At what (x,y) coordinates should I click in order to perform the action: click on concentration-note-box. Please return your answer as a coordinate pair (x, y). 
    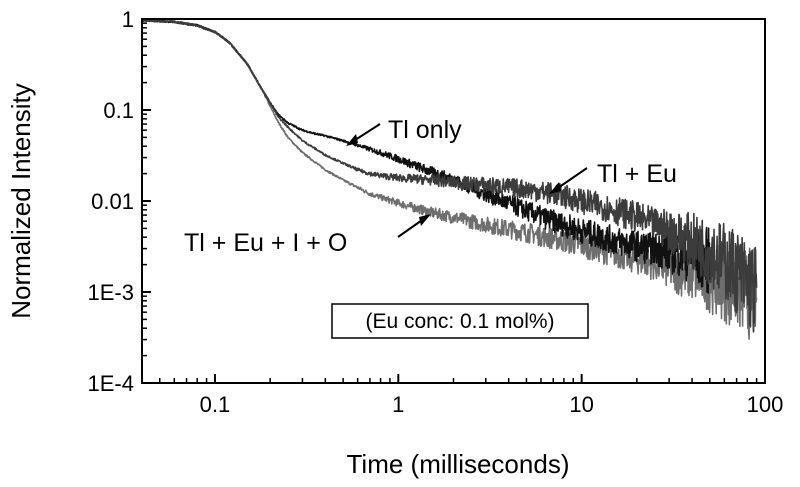
    Looking at the image, I should click on (460, 321).